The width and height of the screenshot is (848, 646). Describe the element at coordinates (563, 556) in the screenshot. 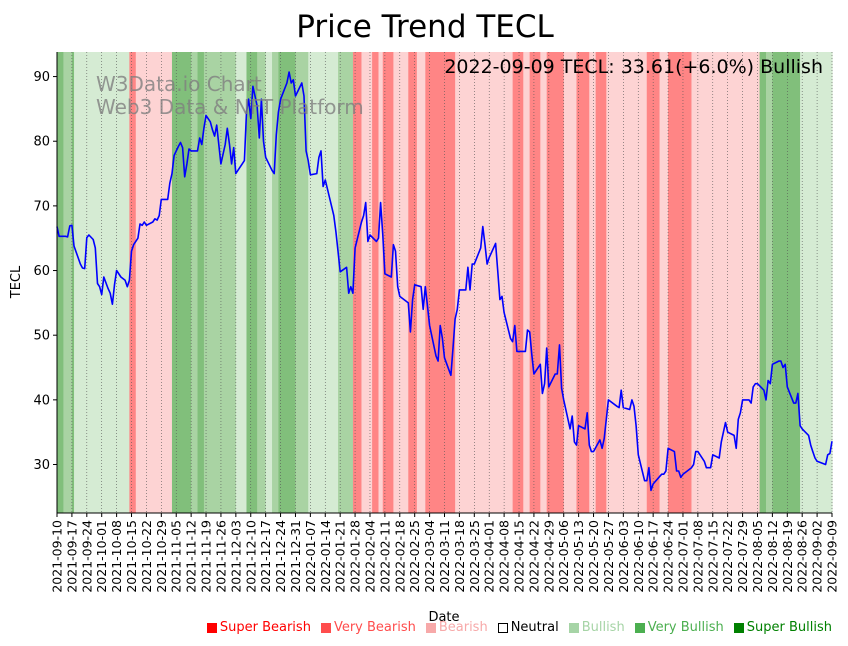

I see `x-tick-label: 2022-05-06` at that location.